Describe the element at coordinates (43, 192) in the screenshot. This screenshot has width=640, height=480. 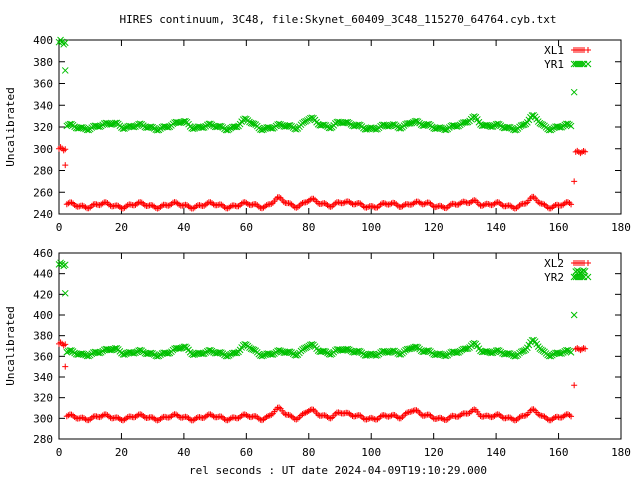
I see `y-tick-label: 260` at that location.